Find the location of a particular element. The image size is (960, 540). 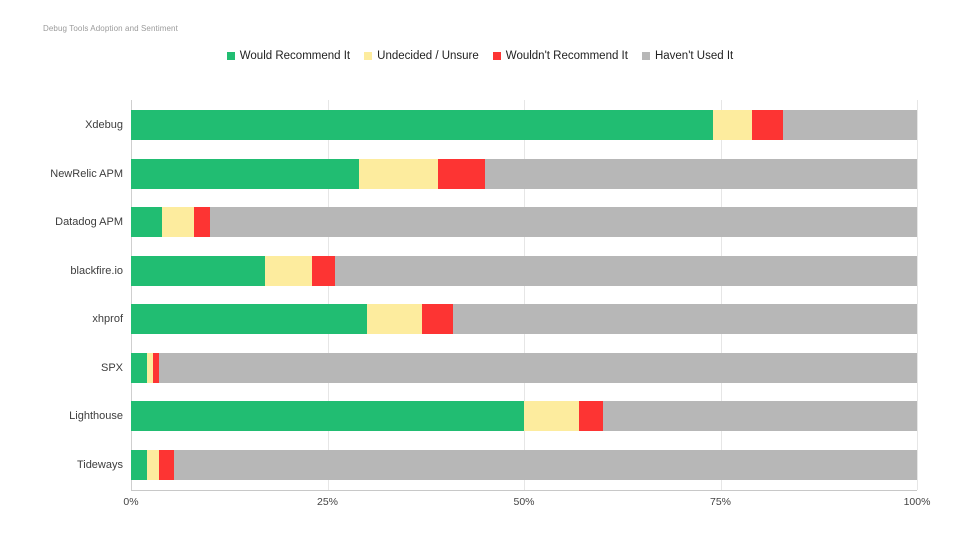

x-axis: 0% 25% 50% 75% 100% is located at coordinates (526, 503).